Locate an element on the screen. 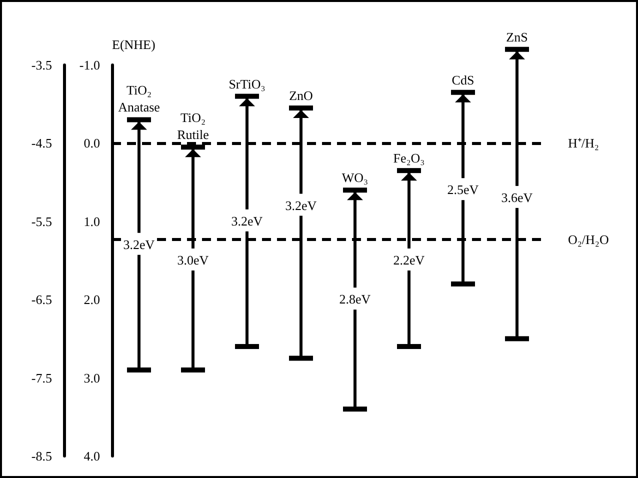 The width and height of the screenshot is (638, 478). y2-tick-label: -5.5 is located at coordinates (41, 221).